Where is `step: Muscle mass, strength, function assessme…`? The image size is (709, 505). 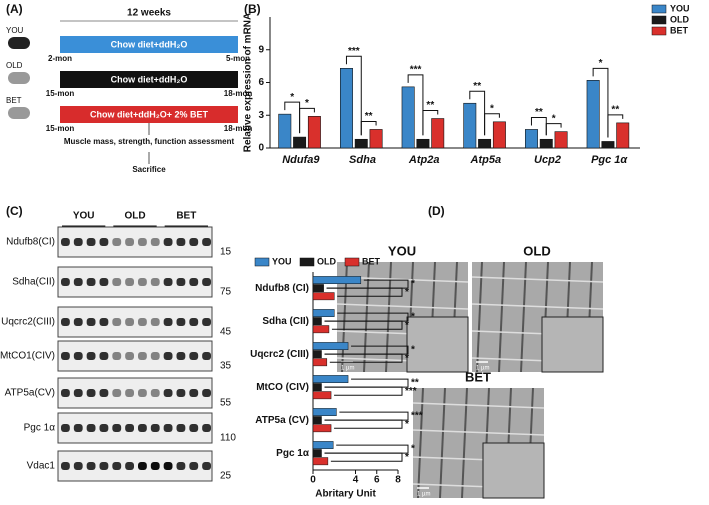 step: Muscle mass, strength, function assessme… is located at coordinates (149, 141).